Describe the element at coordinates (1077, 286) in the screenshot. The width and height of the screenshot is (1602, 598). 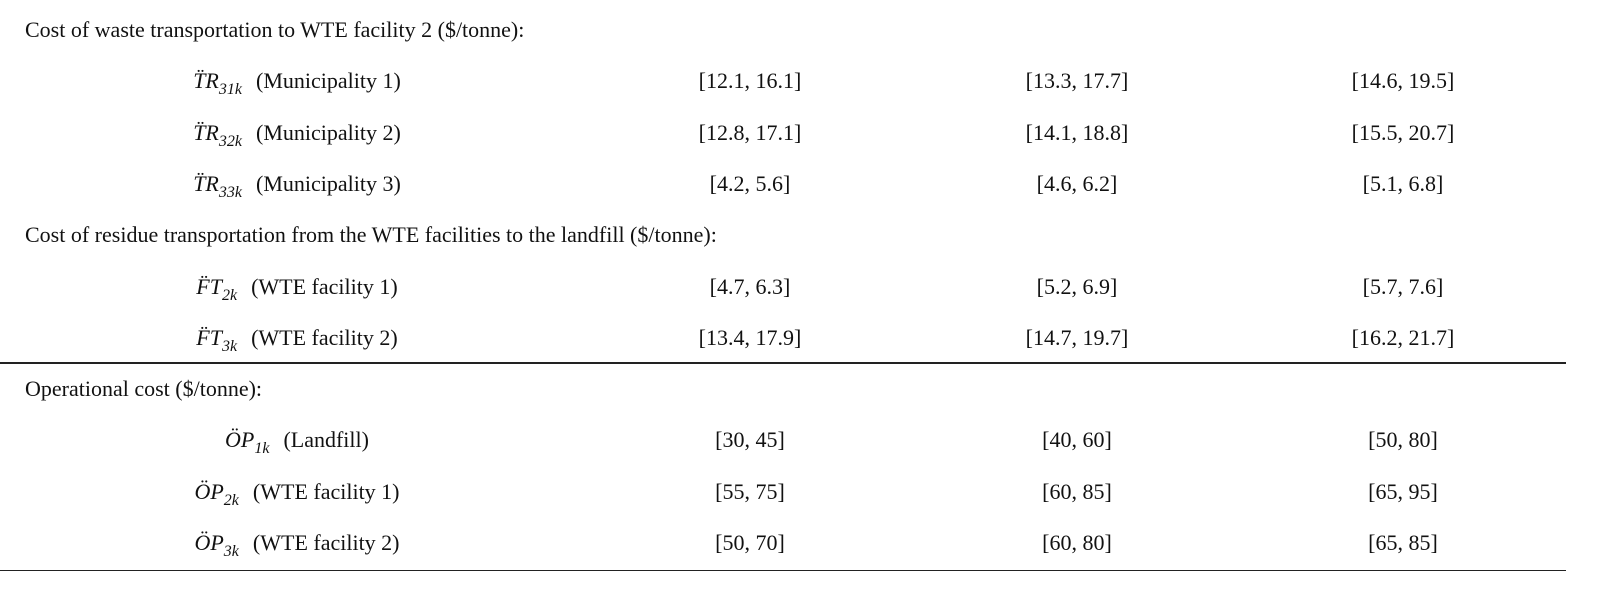
I see `cell-value: [5.2, 6.9]` at that location.